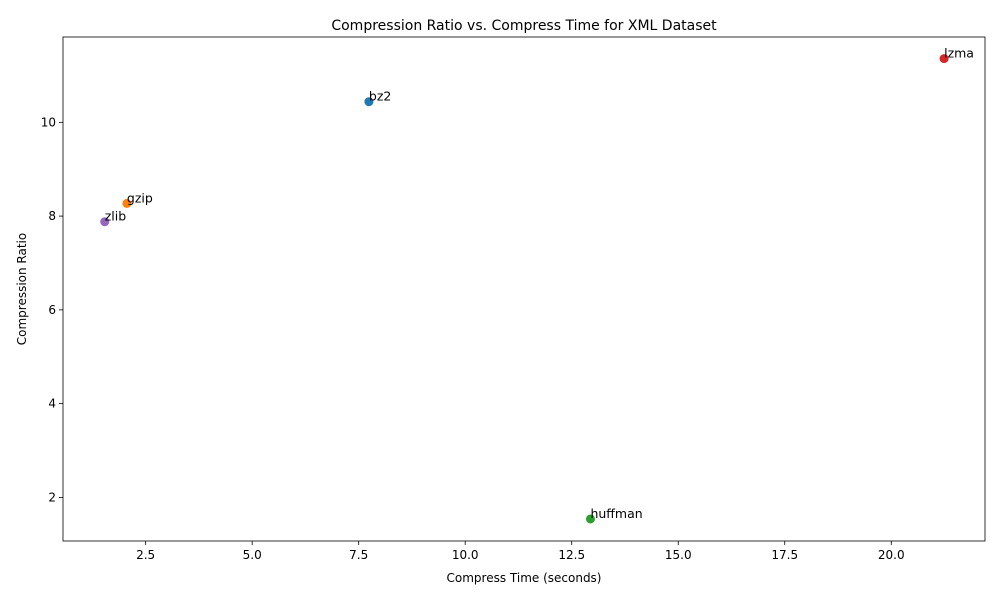  I want to click on point-label-gzip: gzip, so click(140, 197).